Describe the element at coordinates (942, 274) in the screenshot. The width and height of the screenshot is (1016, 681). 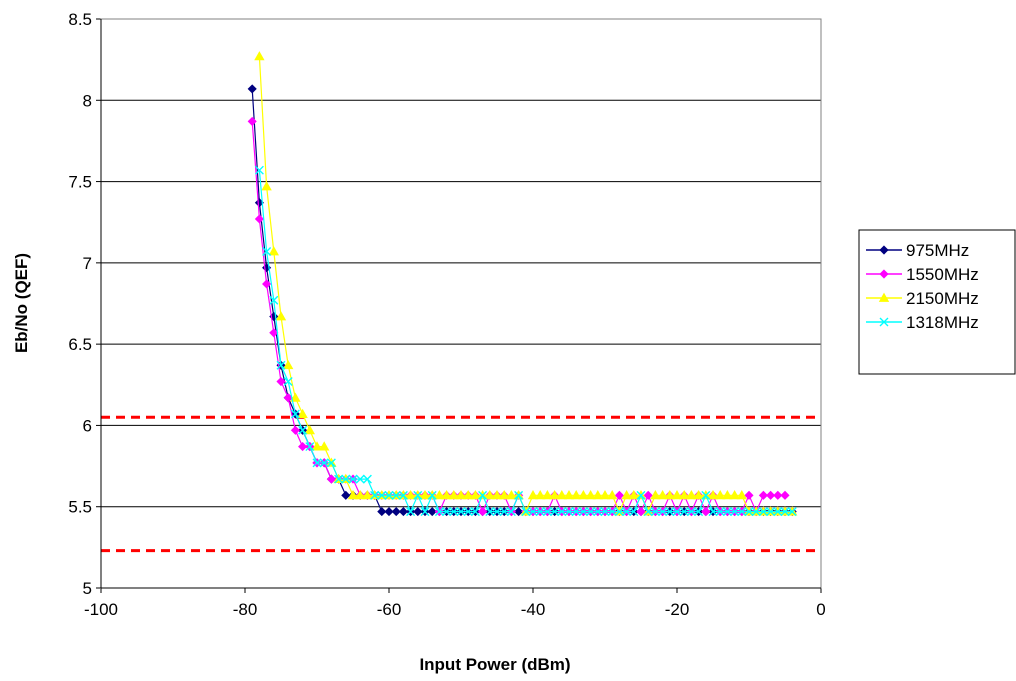
I see `legend-label: 1550MHz` at that location.